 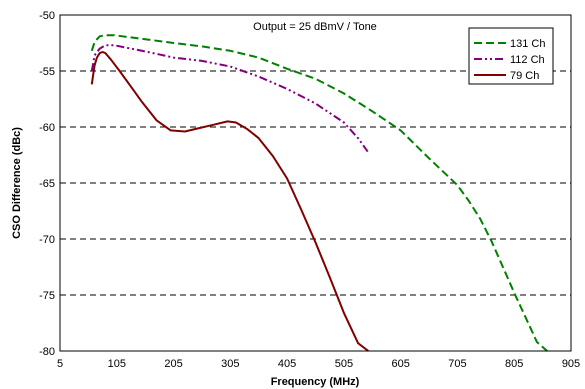 What do you see at coordinates (514, 364) in the screenshot?
I see `x-tick-label: 805` at bounding box center [514, 364].